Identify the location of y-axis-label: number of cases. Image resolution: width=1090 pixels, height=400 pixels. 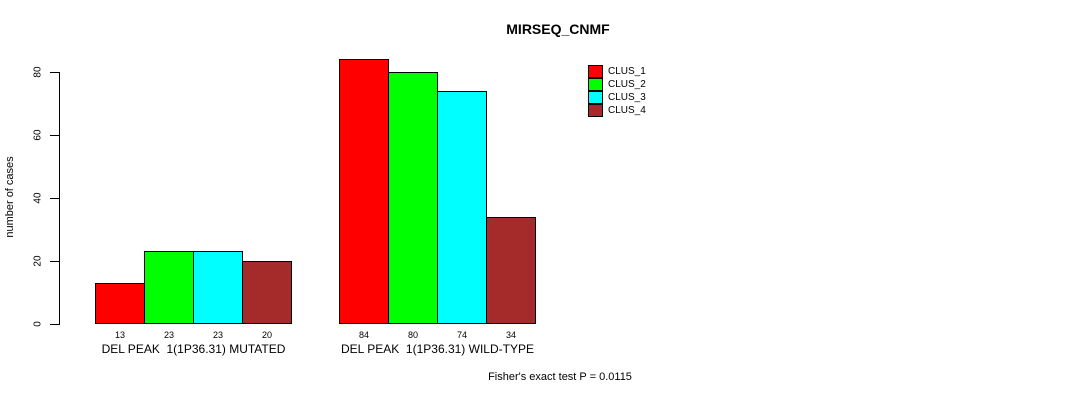
(10, 197).